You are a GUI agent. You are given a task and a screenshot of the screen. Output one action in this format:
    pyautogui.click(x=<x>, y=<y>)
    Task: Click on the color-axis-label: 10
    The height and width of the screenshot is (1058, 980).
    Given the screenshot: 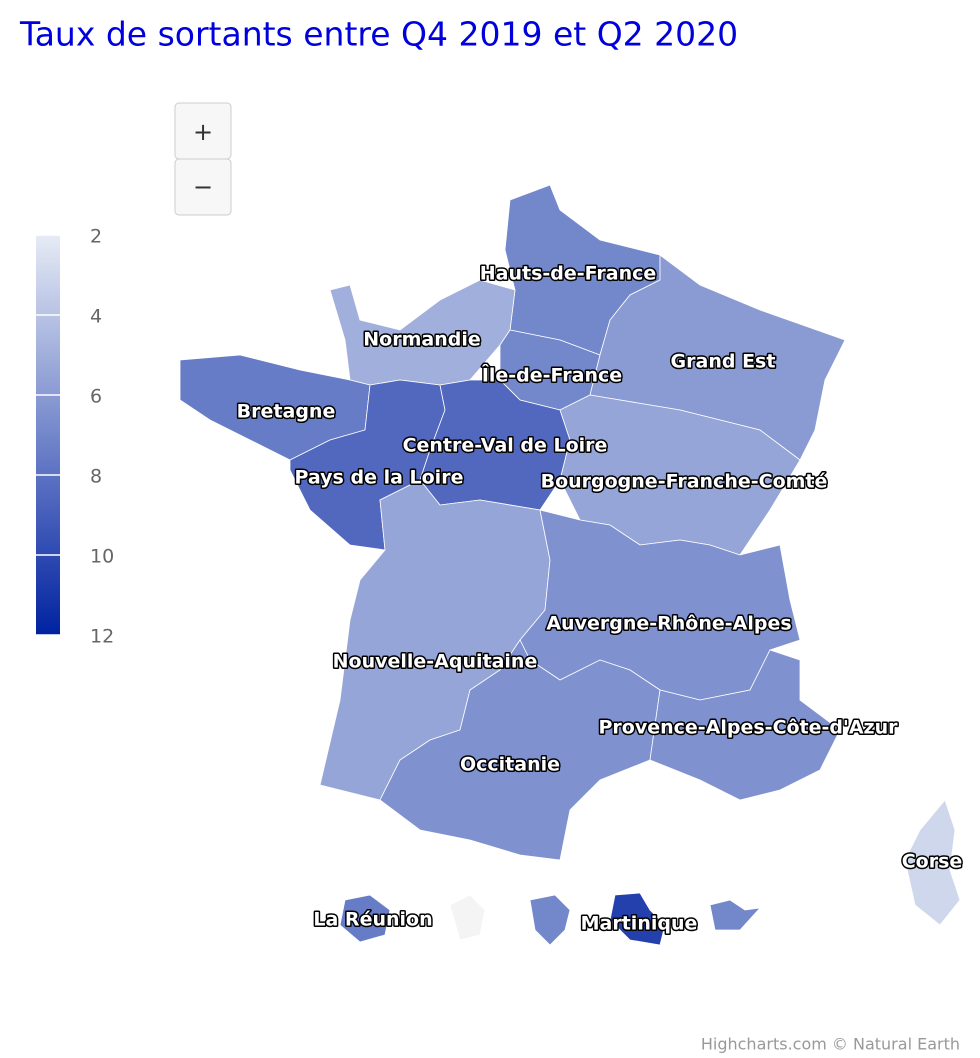 What is the action you would take?
    pyautogui.click(x=102, y=557)
    